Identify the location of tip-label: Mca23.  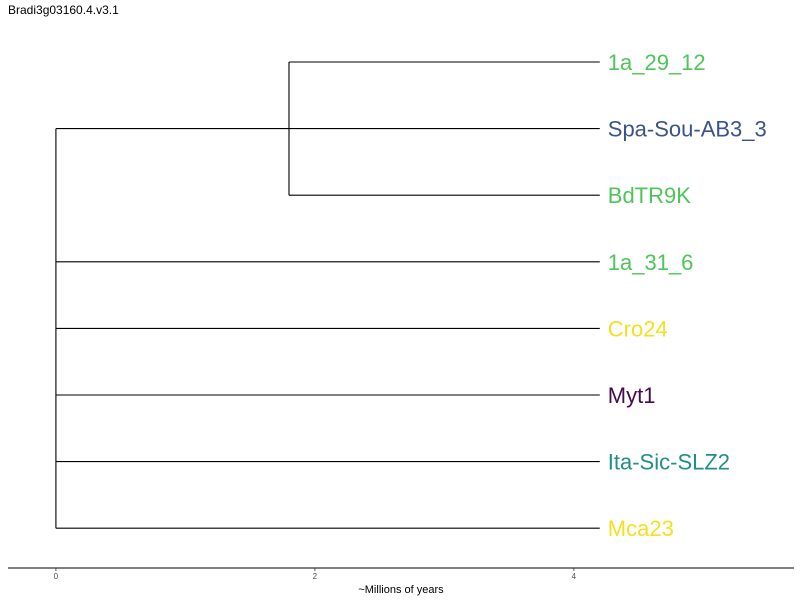
(641, 528).